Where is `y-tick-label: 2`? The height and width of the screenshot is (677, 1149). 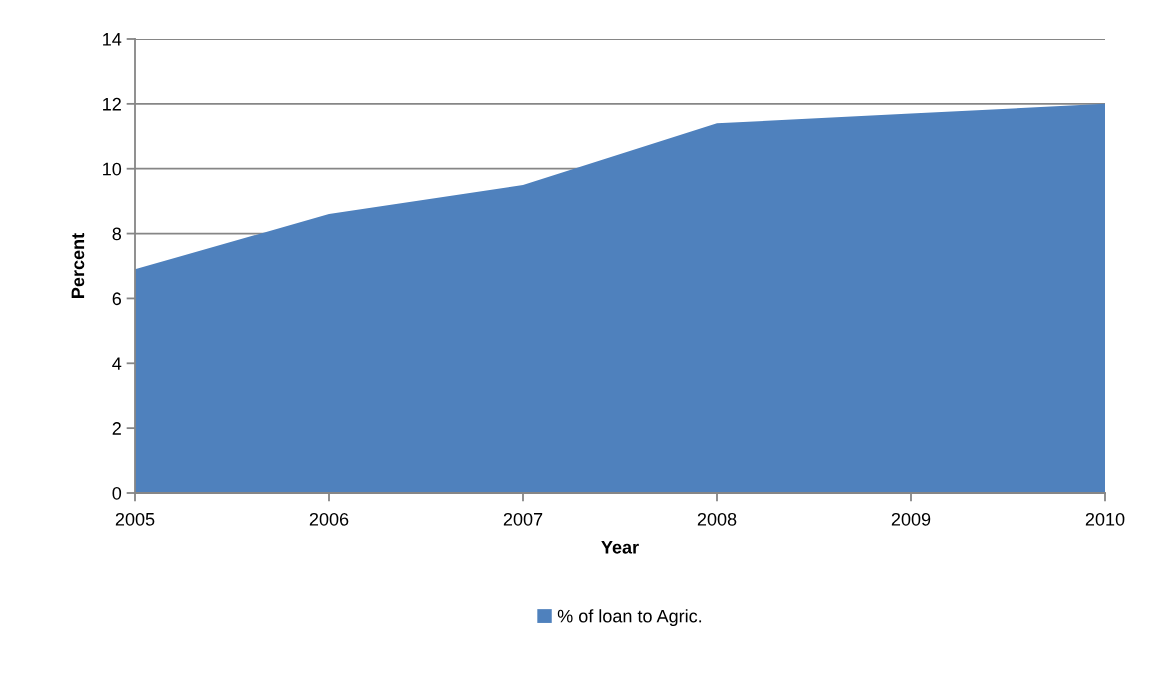 y-tick-label: 2 is located at coordinates (116, 428).